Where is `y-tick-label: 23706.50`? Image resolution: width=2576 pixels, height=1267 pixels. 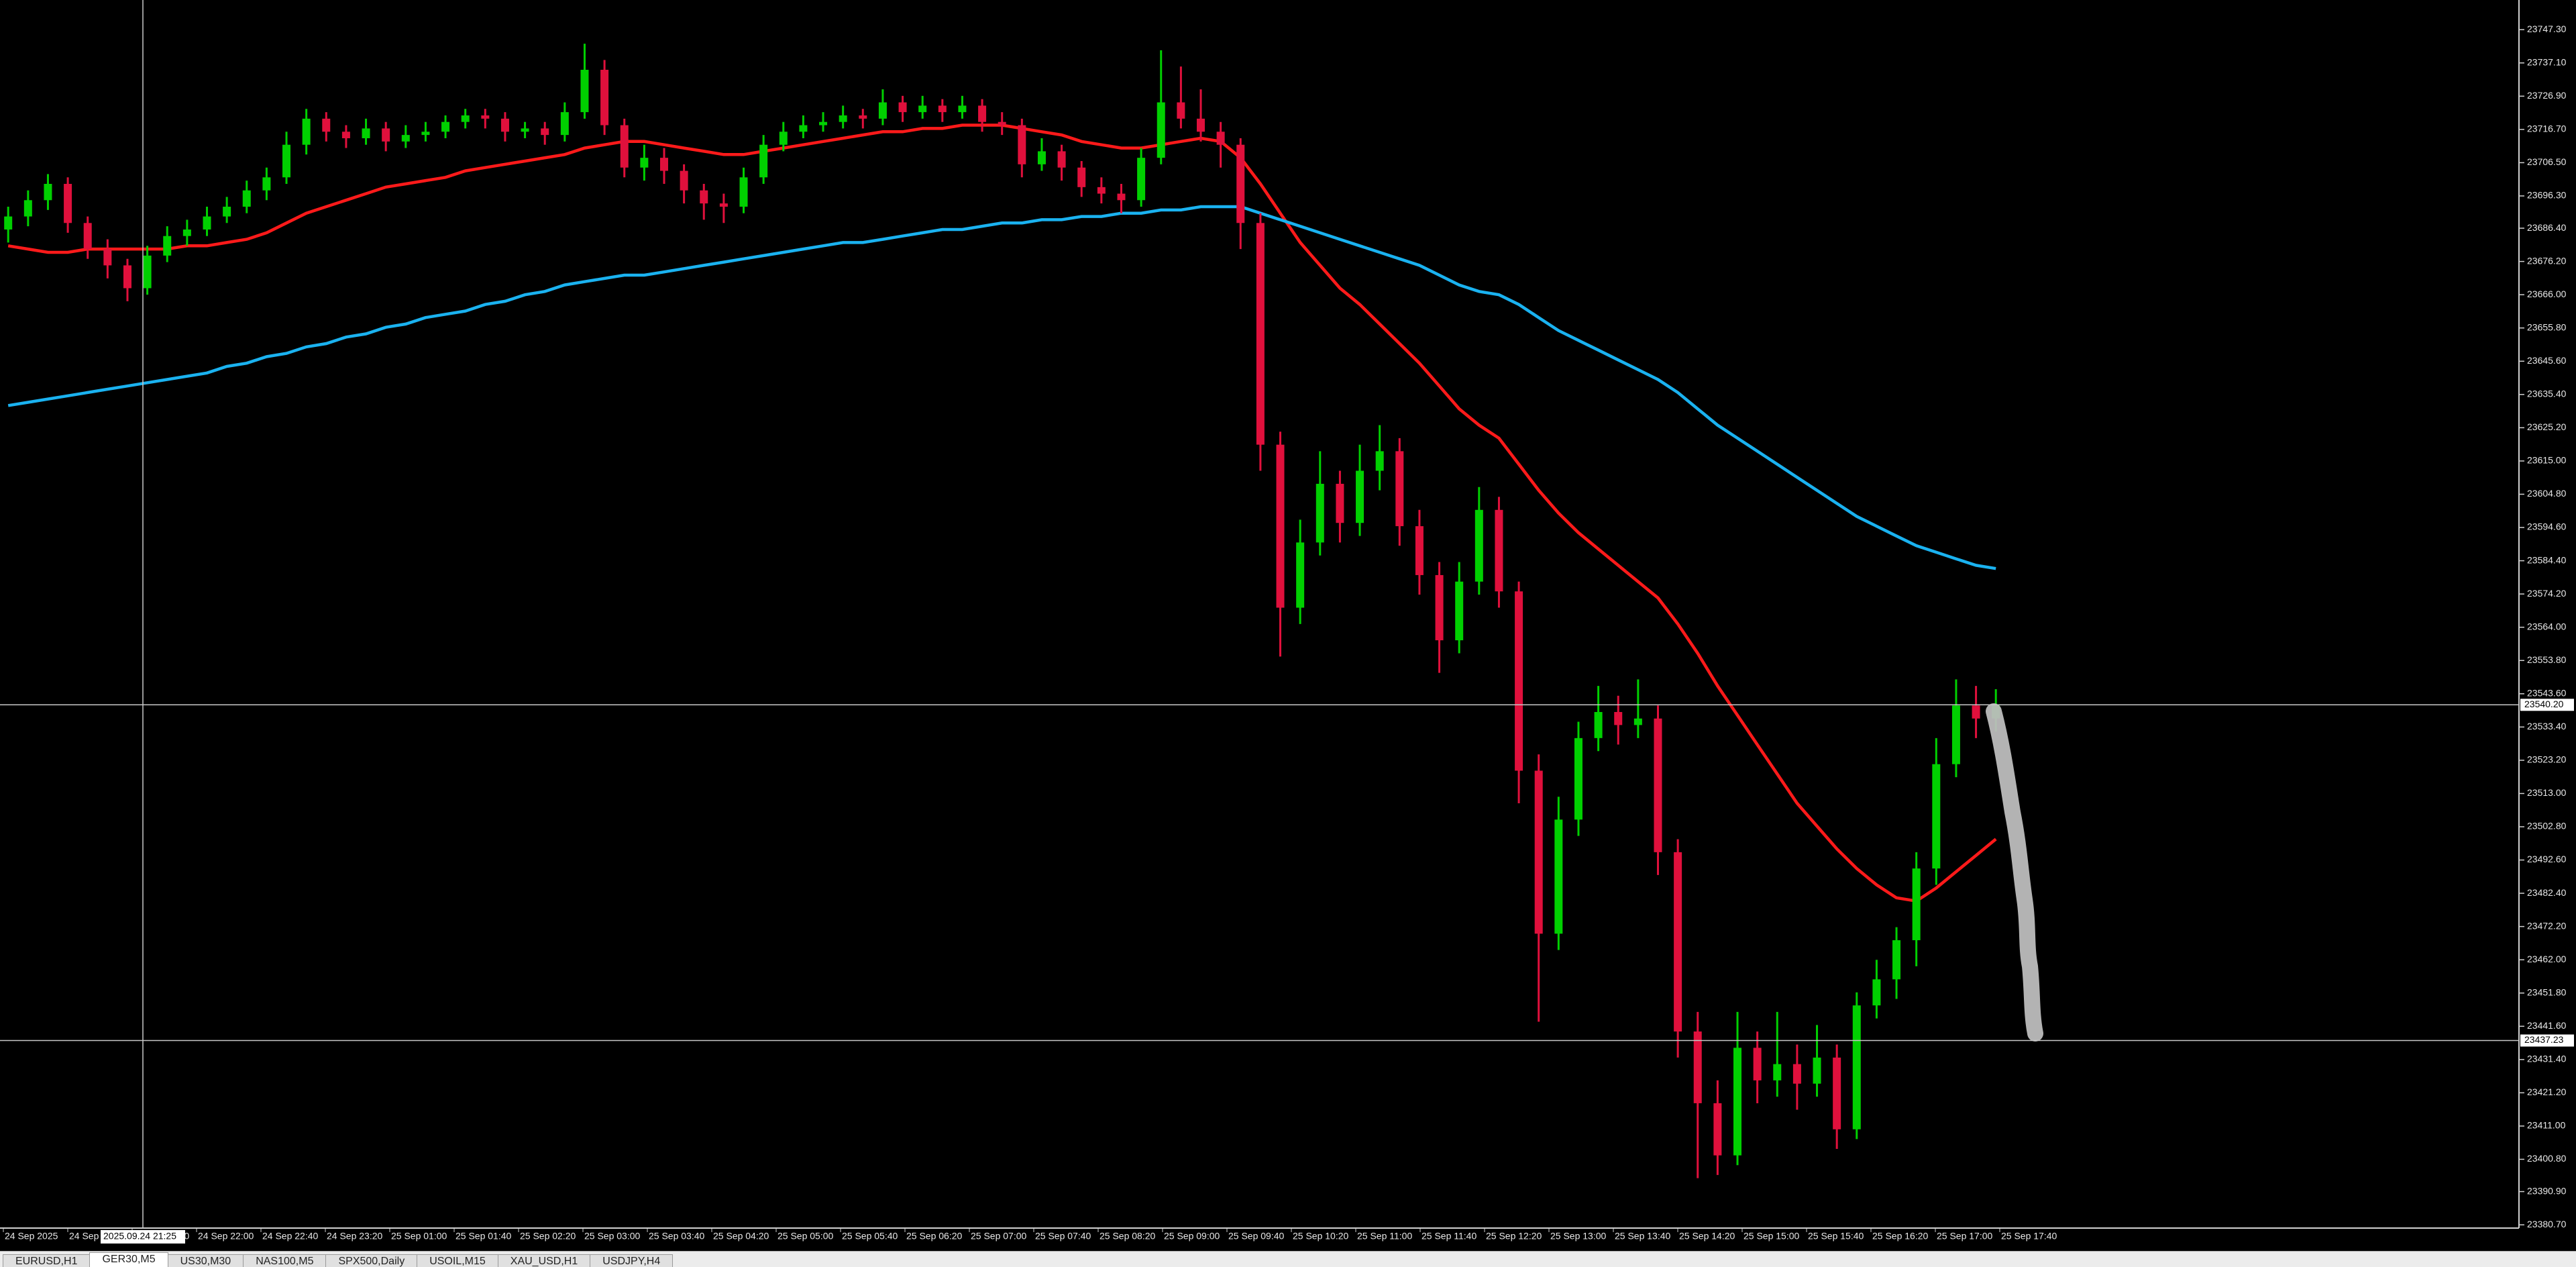 y-tick-label: 23706.50 is located at coordinates (2547, 161).